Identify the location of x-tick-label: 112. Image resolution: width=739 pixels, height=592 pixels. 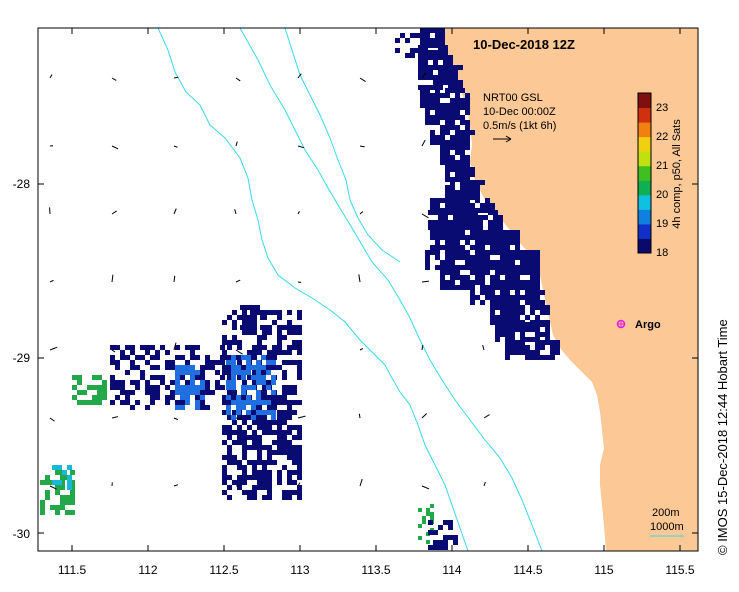
(147, 570).